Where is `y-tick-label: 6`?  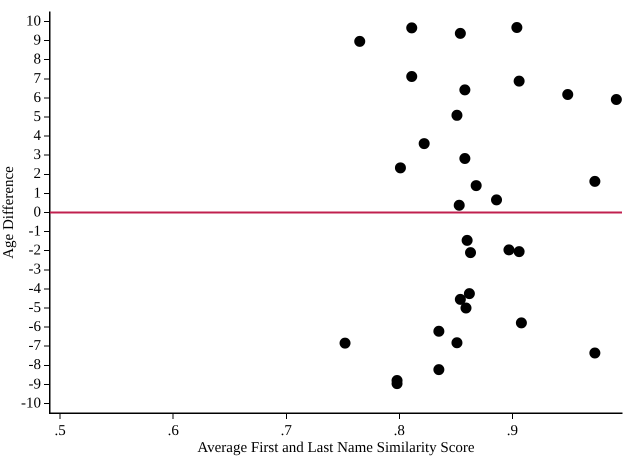 y-tick-label: 6 is located at coordinates (37, 98).